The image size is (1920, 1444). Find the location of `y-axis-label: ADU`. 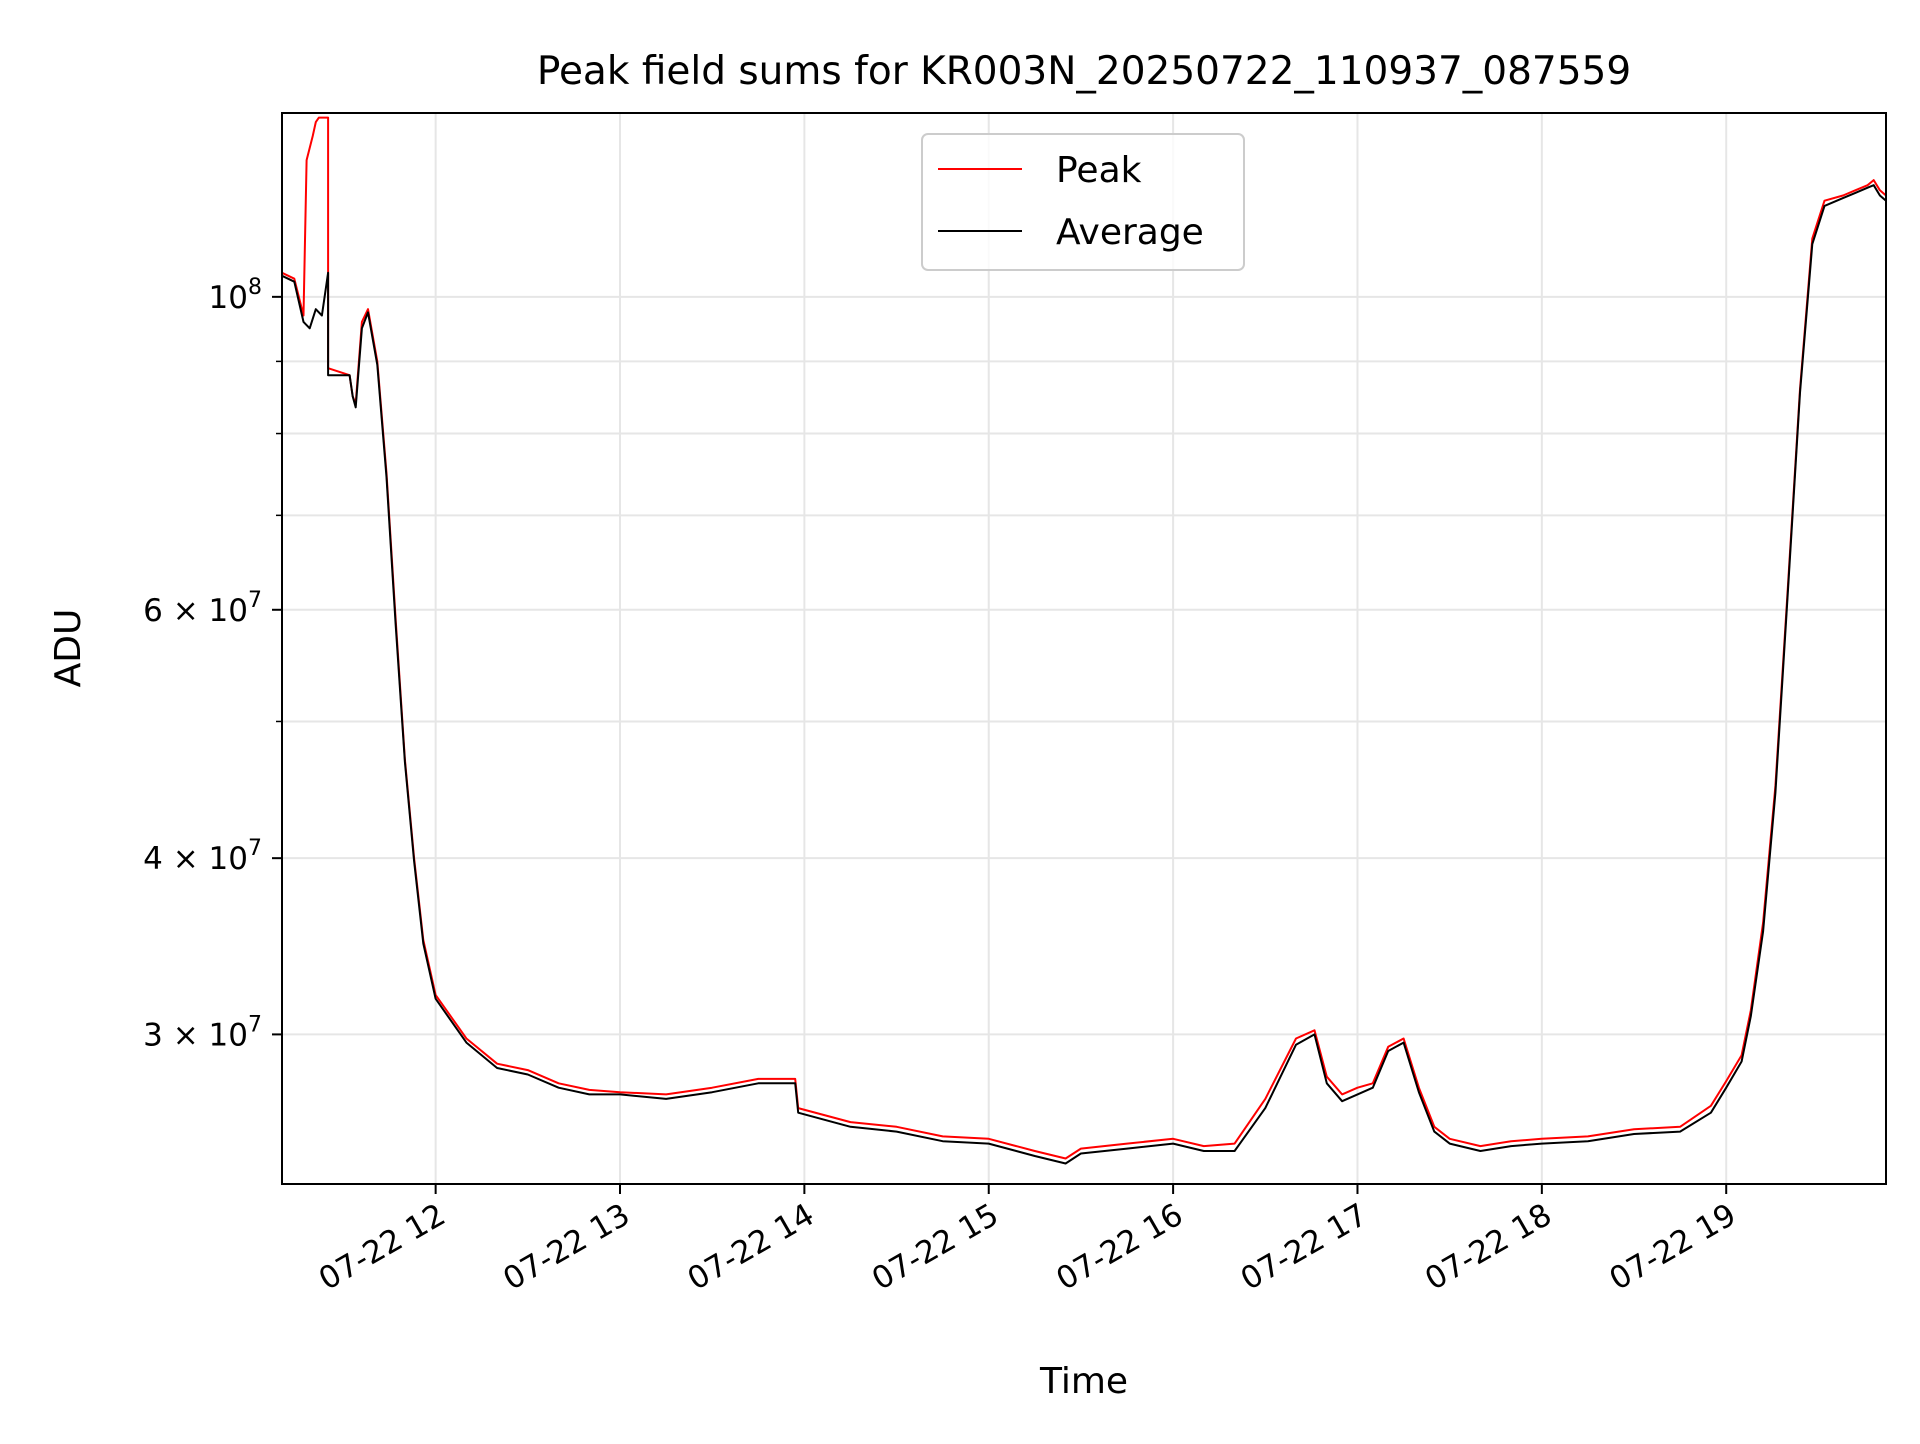

y-axis-label: ADU is located at coordinates (68, 648).